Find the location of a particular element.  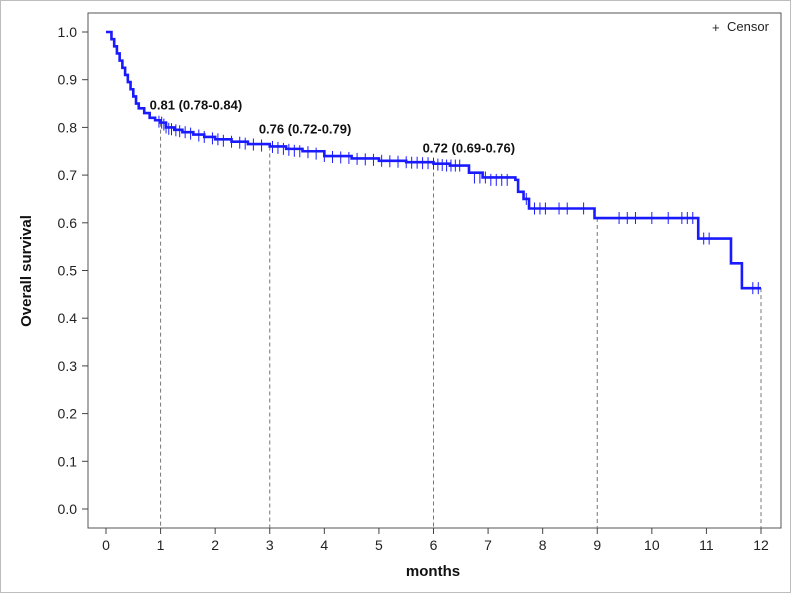

y-tick-label: 0.0 is located at coordinates (68, 509).